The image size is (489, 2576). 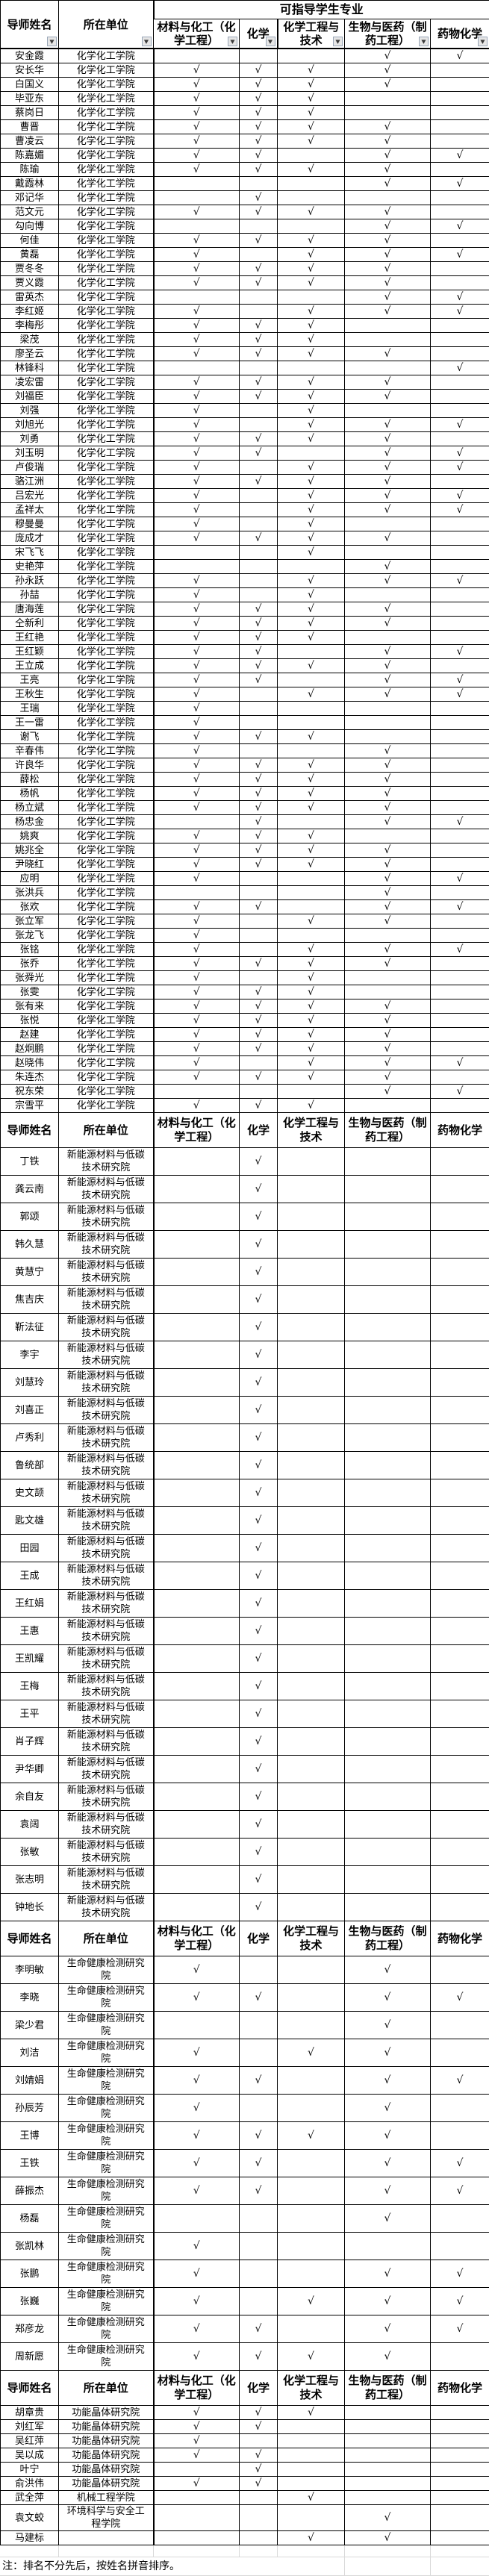 What do you see at coordinates (30, 694) in the screenshot?
I see `advisor-name-cell: 王秋生` at bounding box center [30, 694].